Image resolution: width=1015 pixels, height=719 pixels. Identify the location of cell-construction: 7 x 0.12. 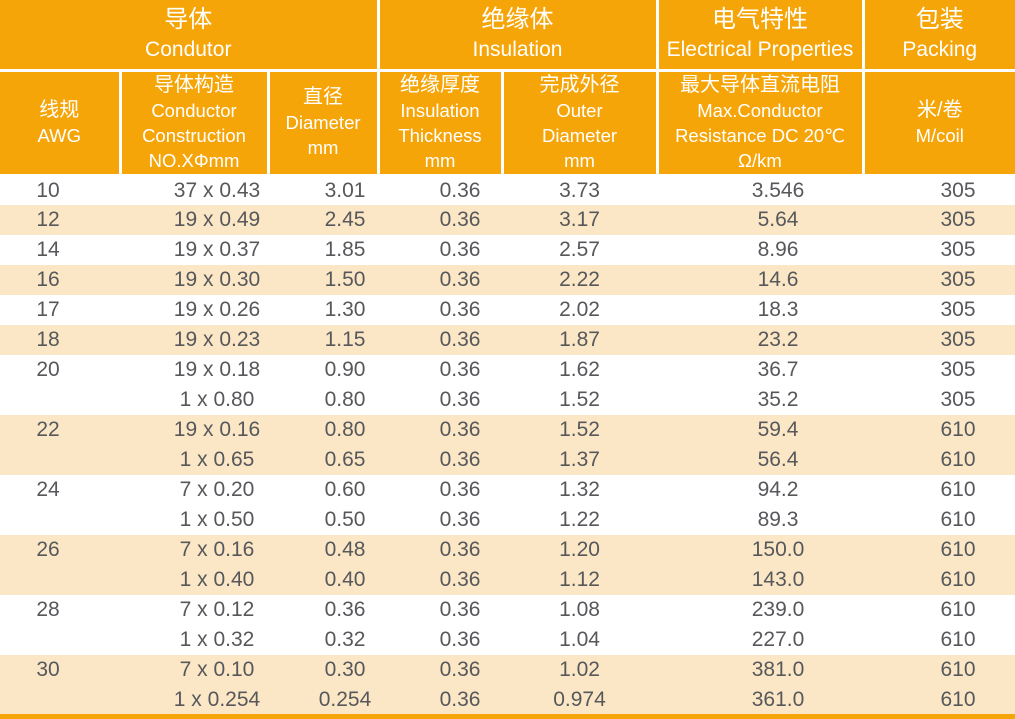
(217, 609).